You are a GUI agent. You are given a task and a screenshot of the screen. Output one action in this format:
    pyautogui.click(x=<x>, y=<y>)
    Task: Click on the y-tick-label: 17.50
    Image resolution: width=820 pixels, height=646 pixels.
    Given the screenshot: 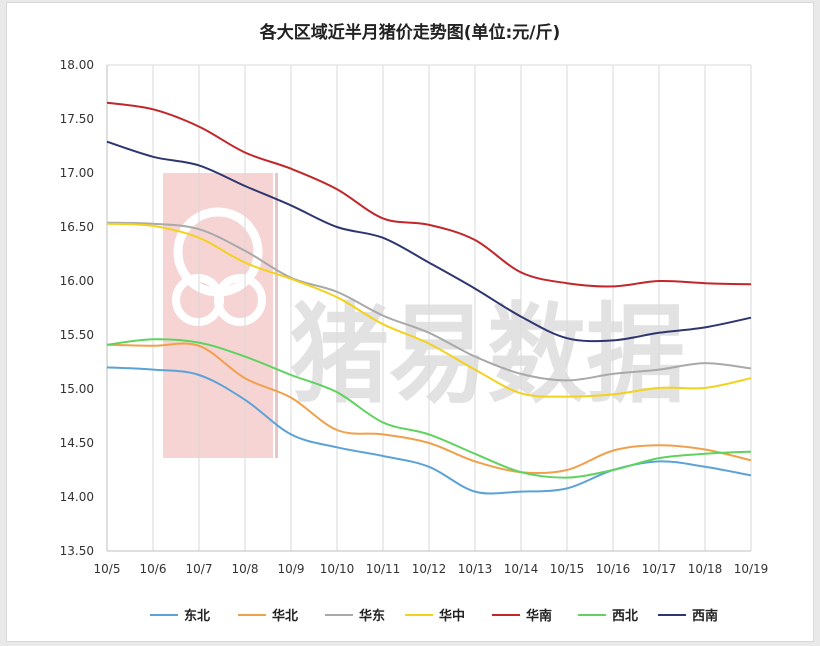 What is the action you would take?
    pyautogui.click(x=77, y=119)
    